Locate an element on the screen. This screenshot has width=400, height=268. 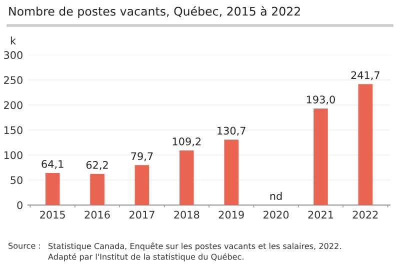
y-tick-label: 0 is located at coordinates (19, 205).